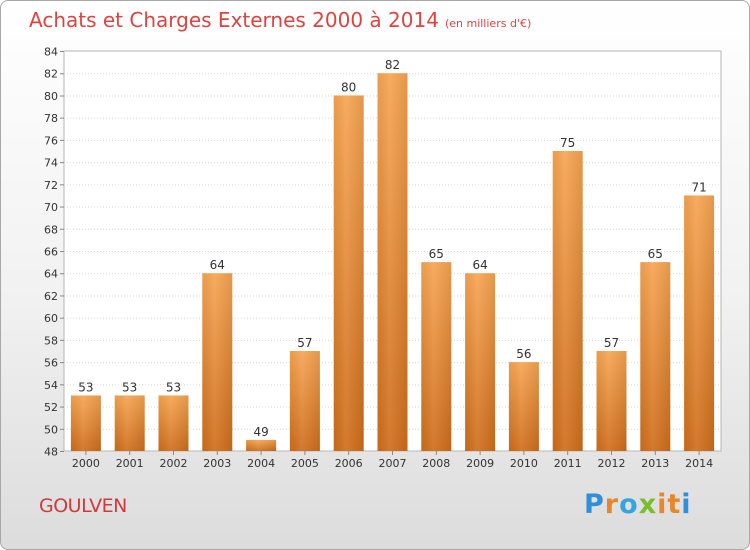  Describe the element at coordinates (349, 463) in the screenshot. I see `x-tick-label: 2006` at that location.